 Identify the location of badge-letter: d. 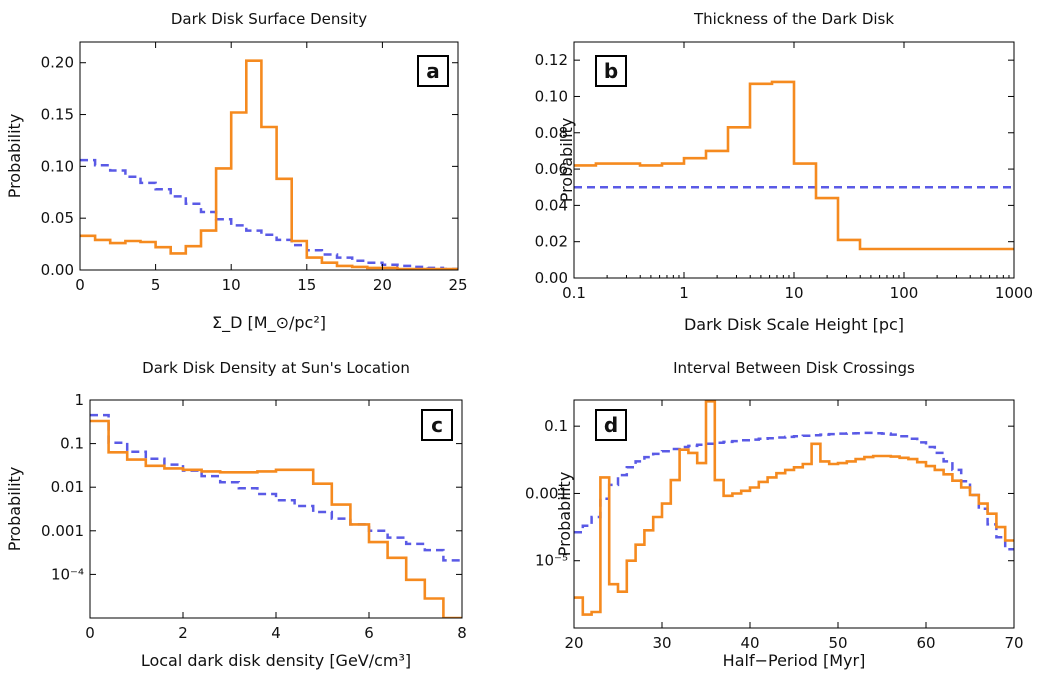
(611, 425).